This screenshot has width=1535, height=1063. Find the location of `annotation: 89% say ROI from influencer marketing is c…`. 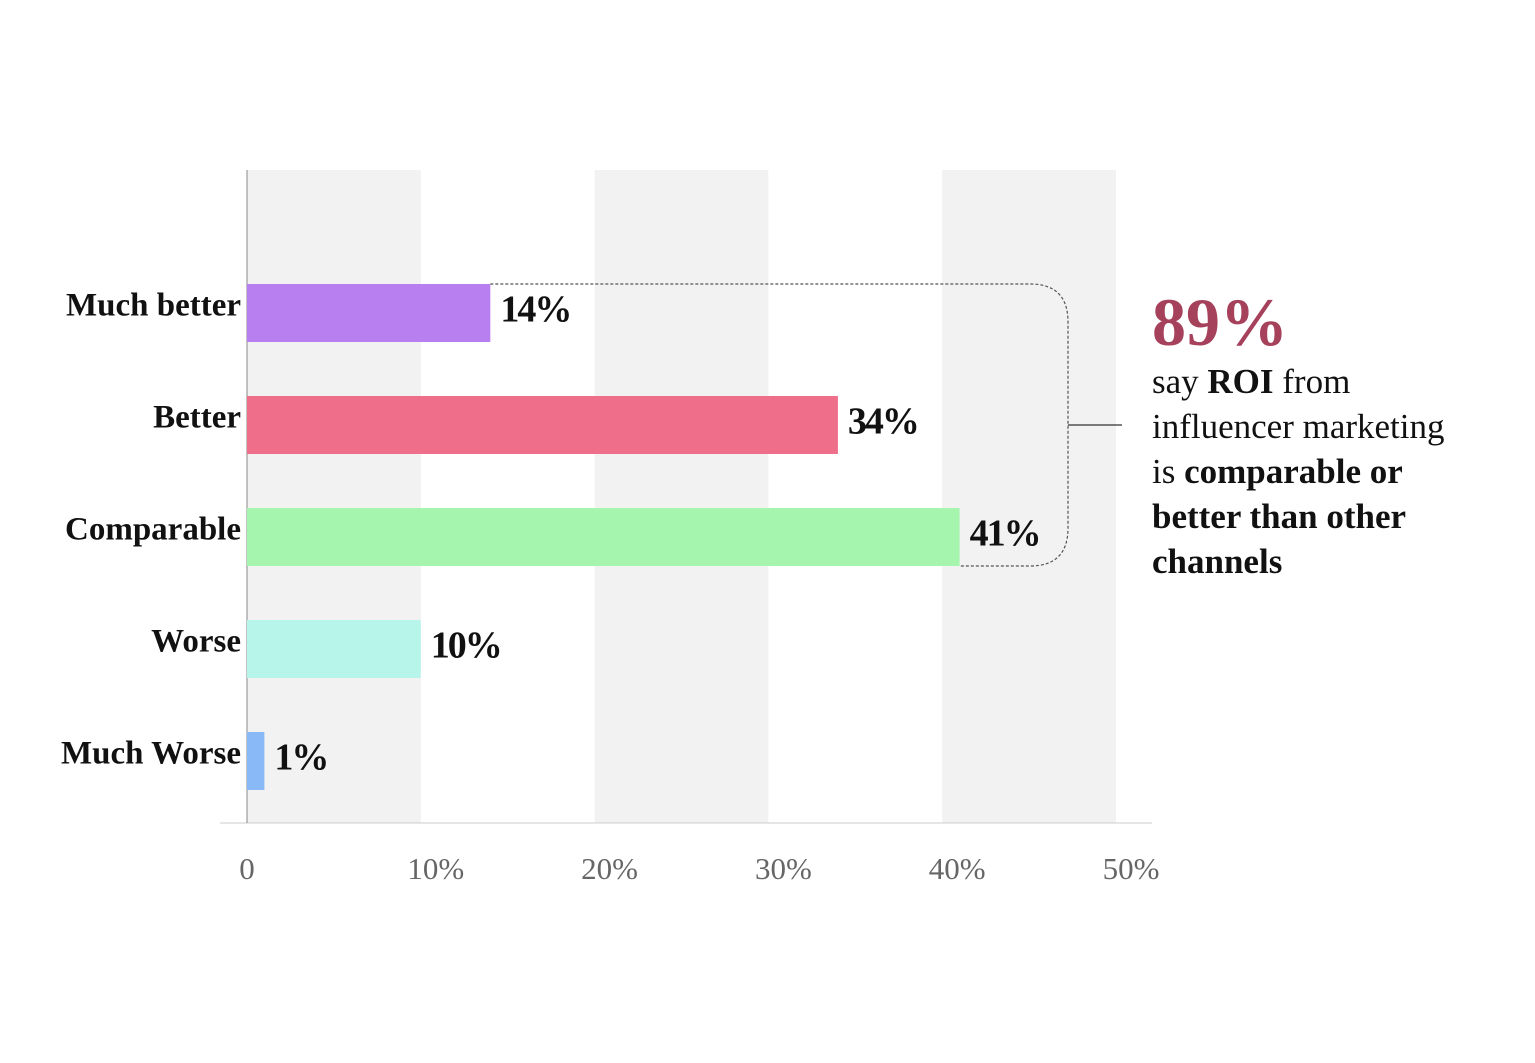

annotation: 89% say ROI from influencer marketing is c… is located at coordinates (1342, 434).